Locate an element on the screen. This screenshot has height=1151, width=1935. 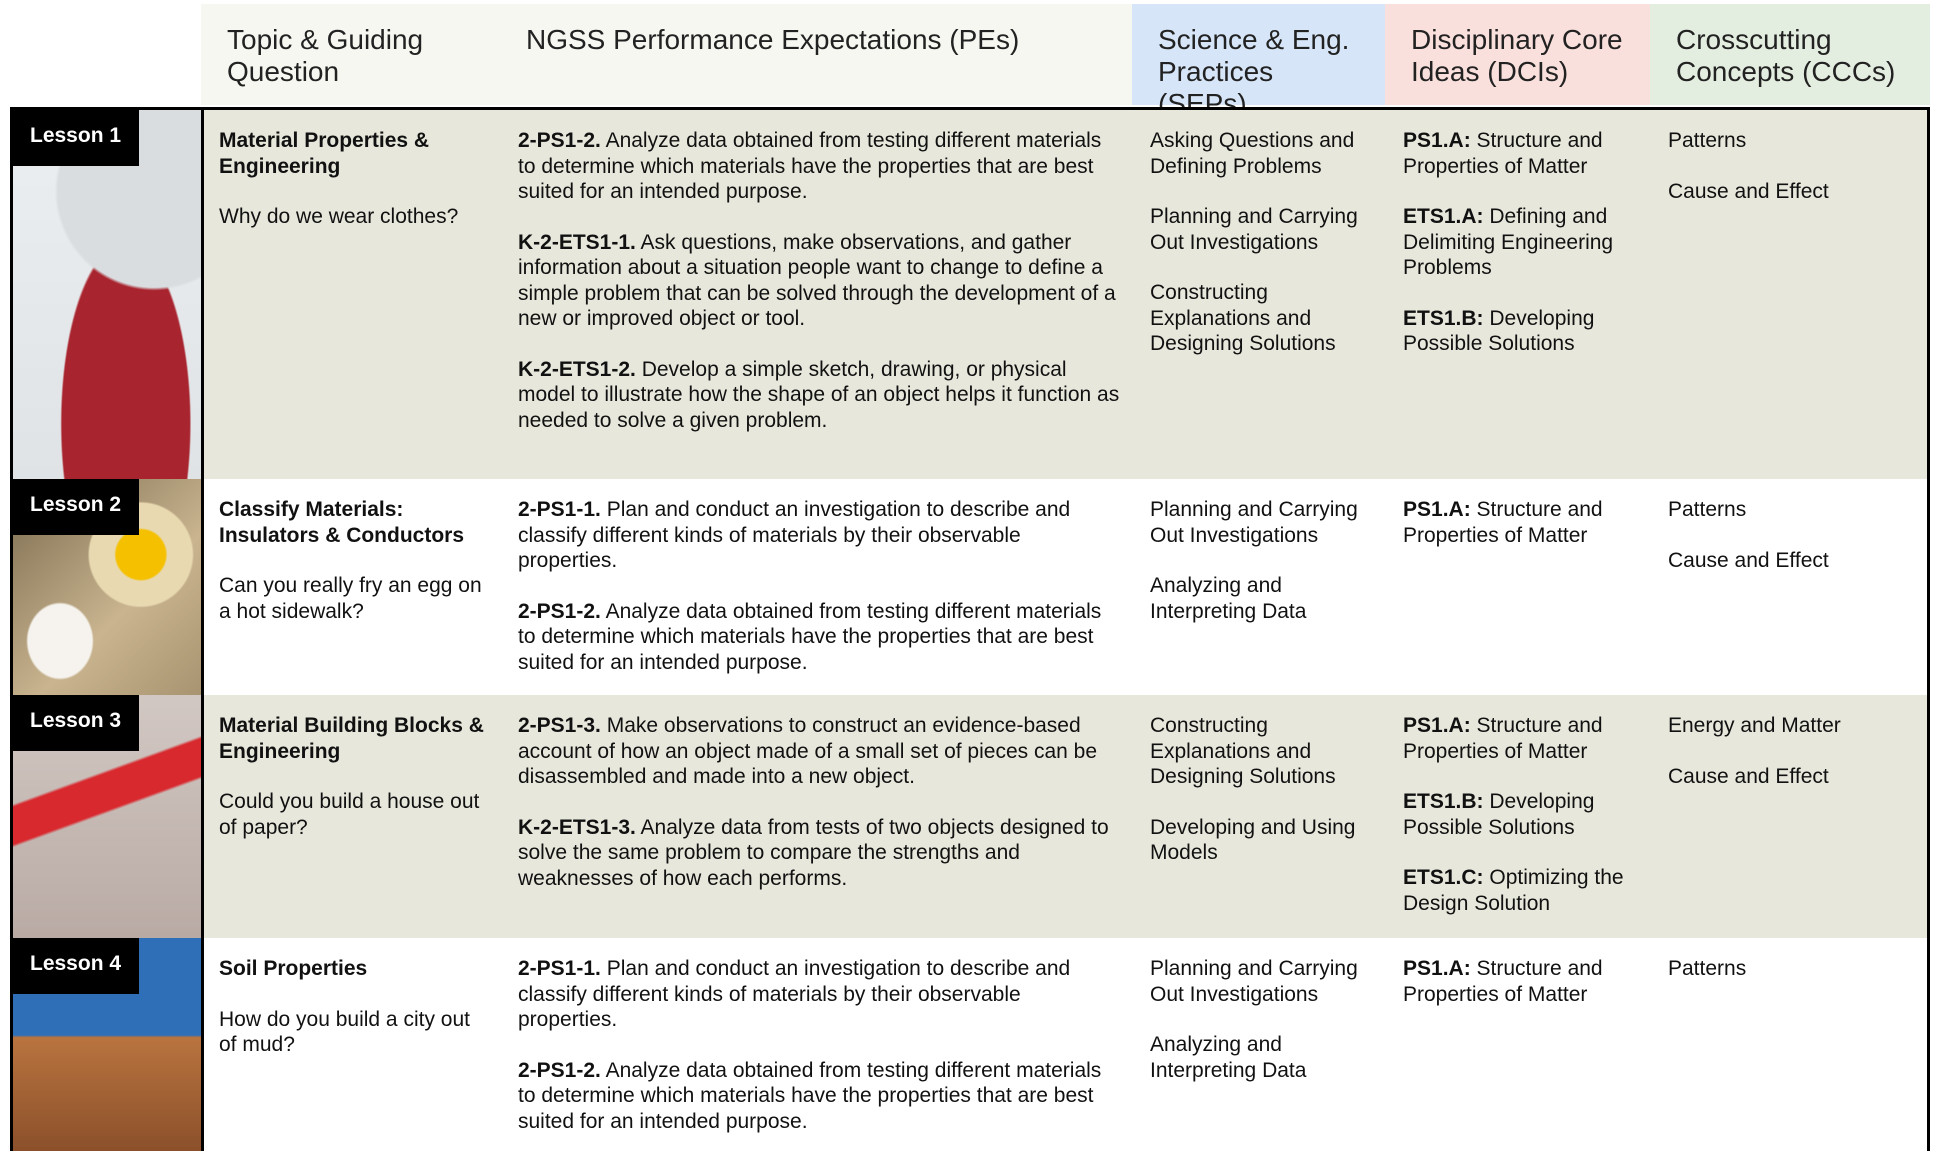
pe-code: 2-PS1-1. is located at coordinates (559, 968).